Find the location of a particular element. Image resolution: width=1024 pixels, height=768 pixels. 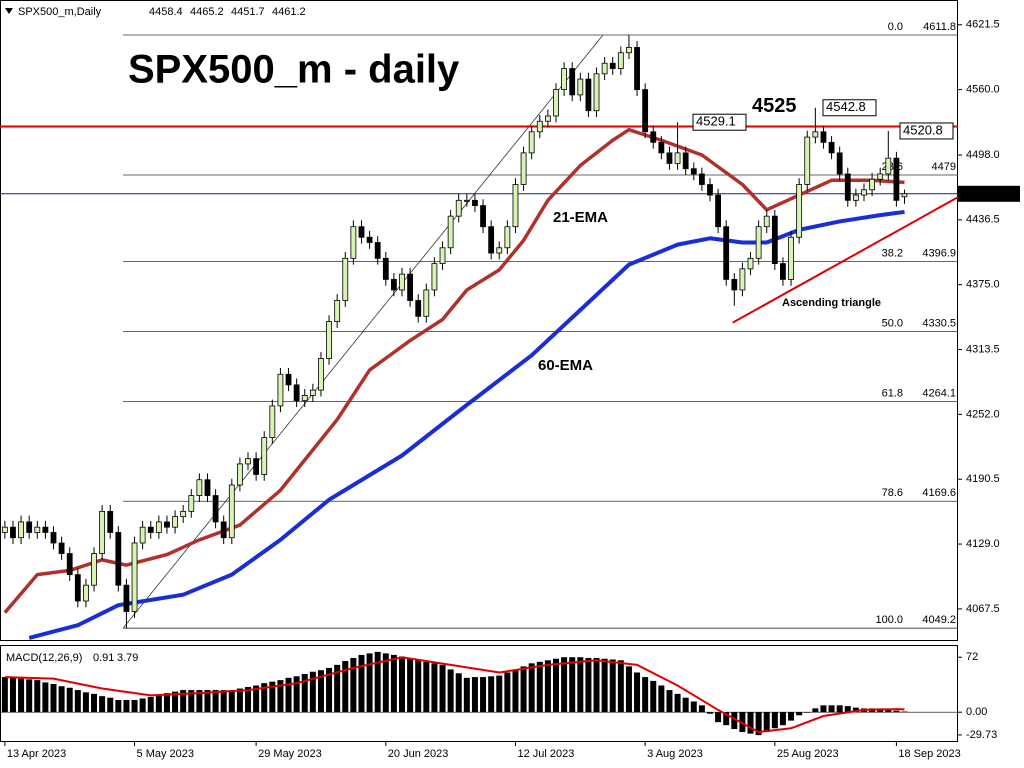

macd-value: 0.91 is located at coordinates (103, 658).